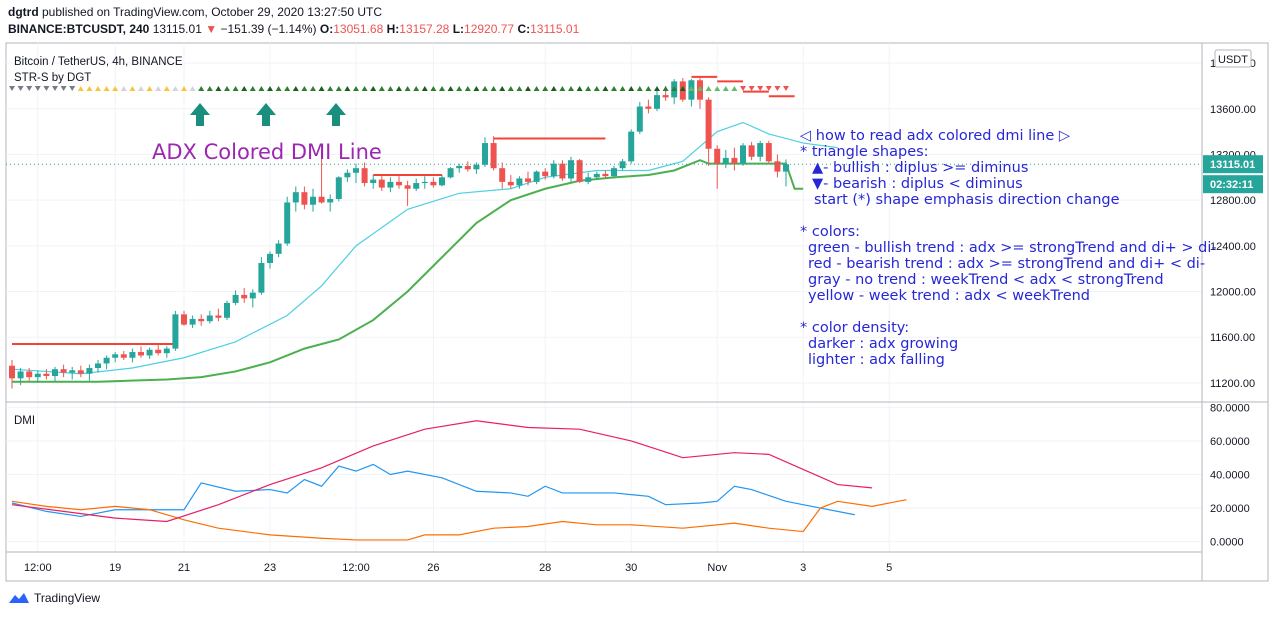 The image size is (1274, 618). Describe the element at coordinates (19, 598) in the screenshot. I see `tradingview-logo-icon` at that location.